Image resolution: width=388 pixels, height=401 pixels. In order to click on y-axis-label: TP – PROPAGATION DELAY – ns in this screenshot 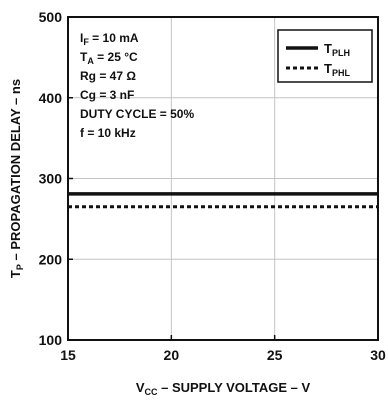, I will do `click(16, 178)`.